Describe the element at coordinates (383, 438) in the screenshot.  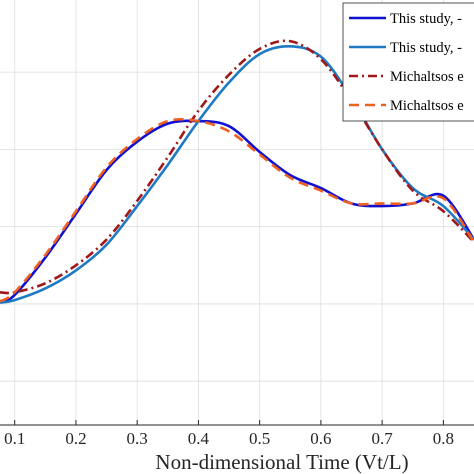
I see `x-tick-label-6: 0.7` at that location.